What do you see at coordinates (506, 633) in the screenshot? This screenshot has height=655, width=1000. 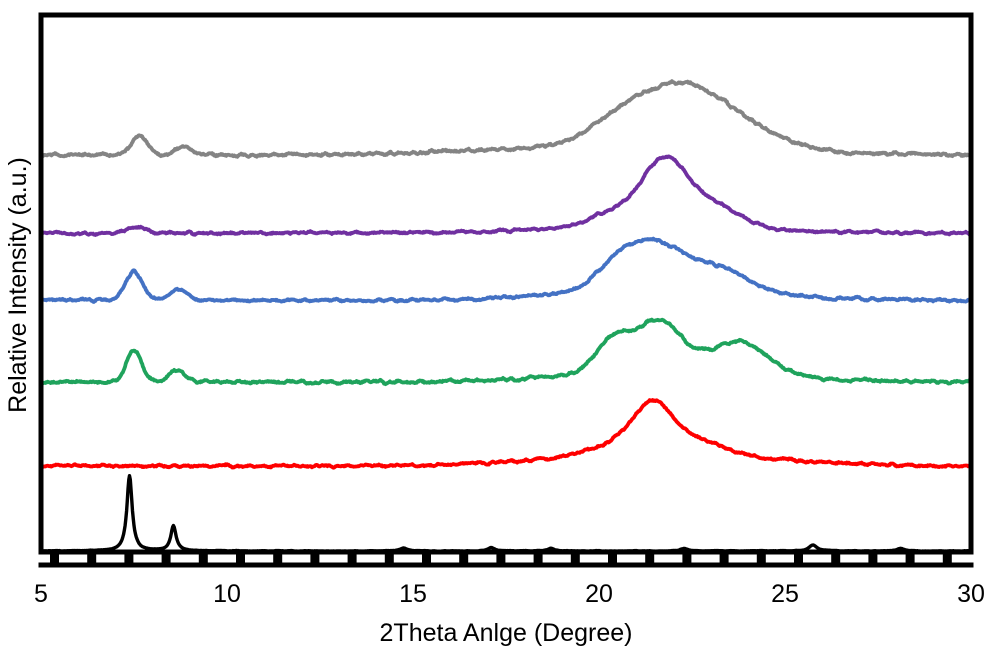 I see `x-axis-title: 2Theta Anlge (Degree)` at bounding box center [506, 633].